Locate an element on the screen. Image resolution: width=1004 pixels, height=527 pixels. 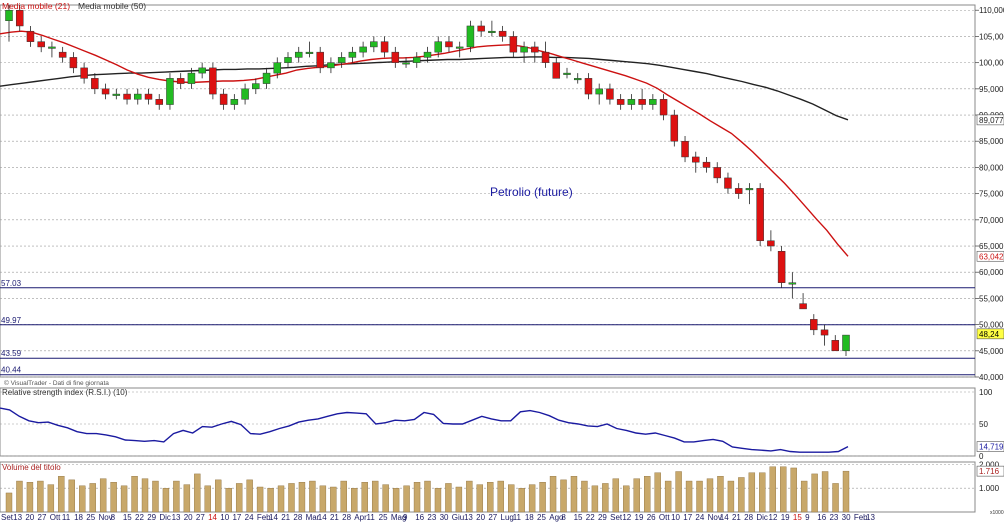
x-tick-label: 19 is located at coordinates (785, 517).